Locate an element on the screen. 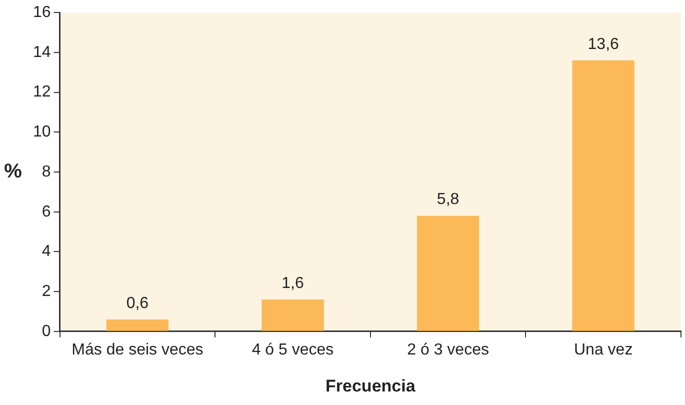 The height and width of the screenshot is (405, 685). data-label: 0,6 is located at coordinates (137, 303).